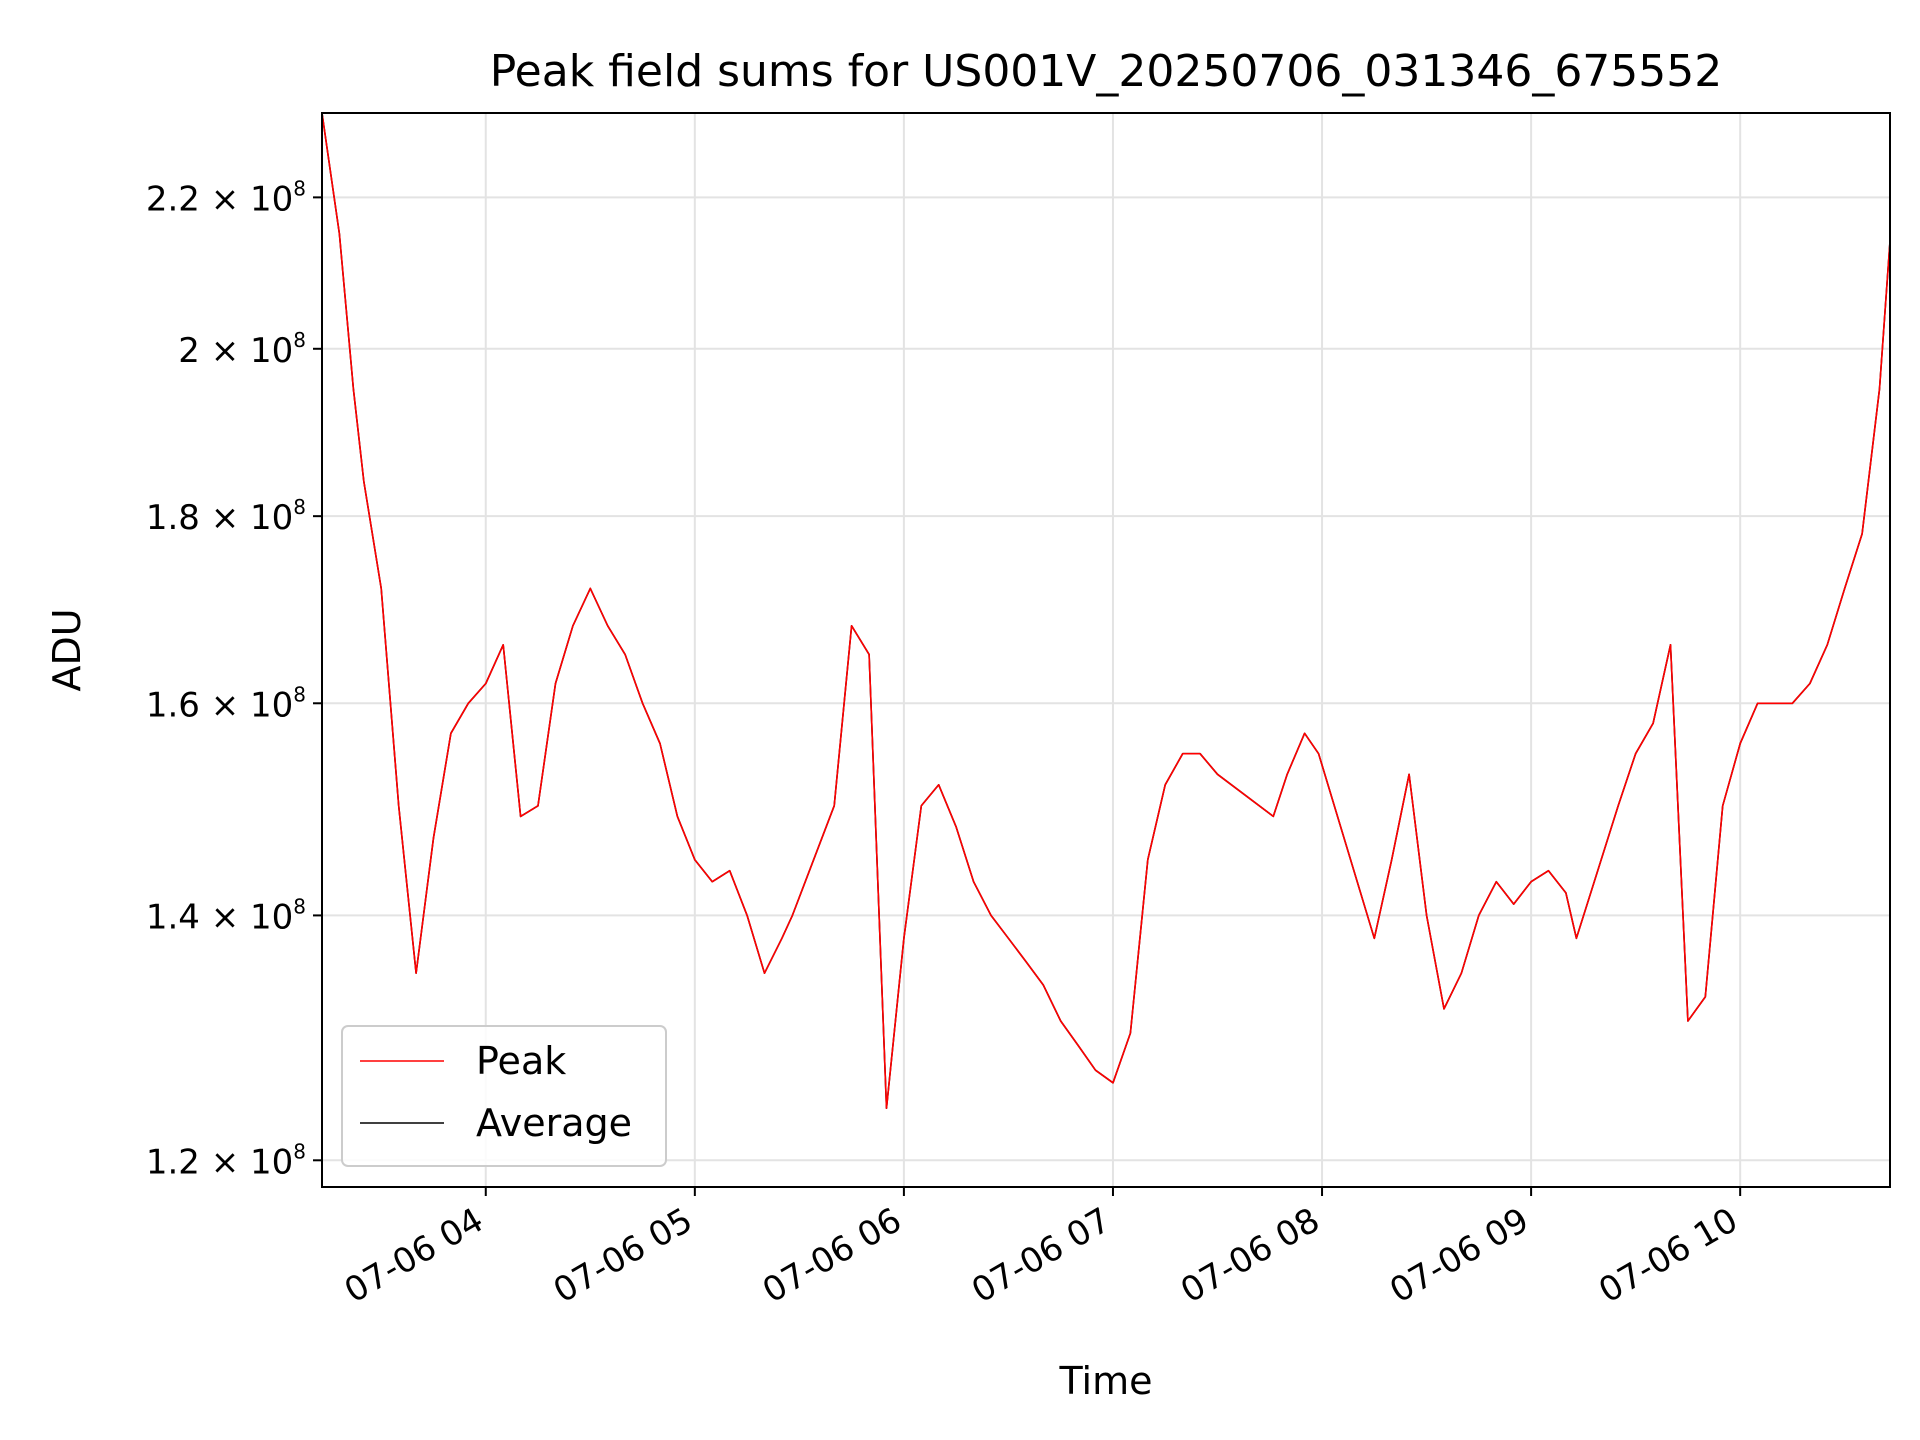  I want to click on y-tick-label: 2 × 108, so click(242, 349).